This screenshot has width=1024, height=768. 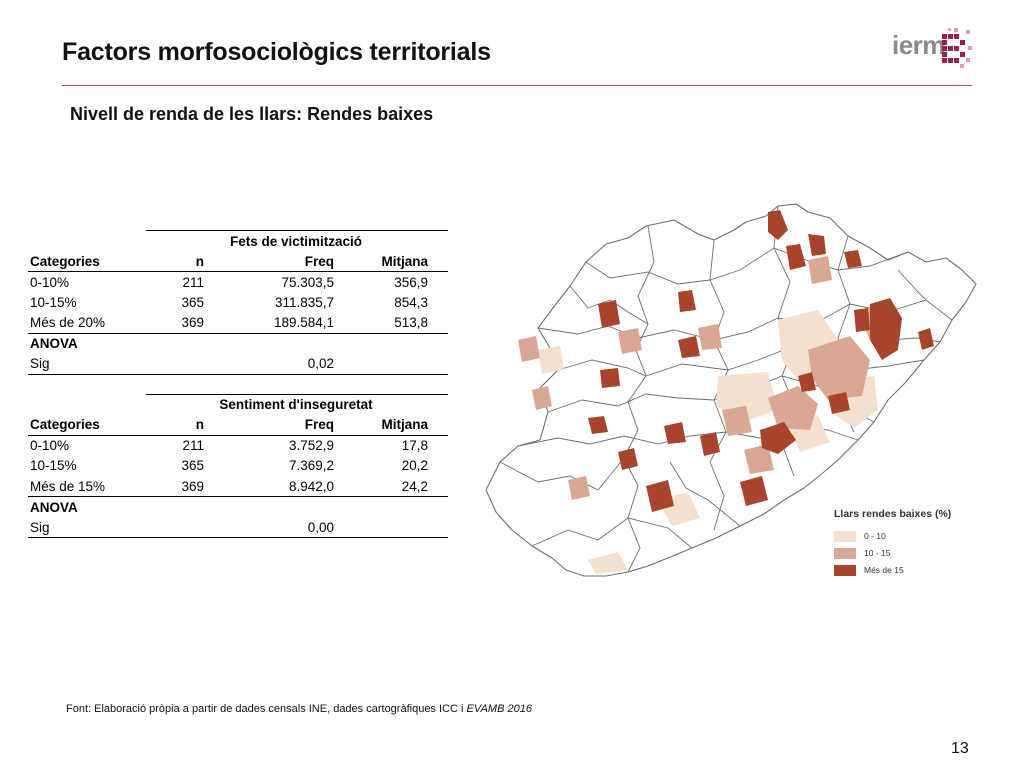 What do you see at coordinates (893, 514) in the screenshot?
I see `legend-title: Llars rendes baixes (%)` at bounding box center [893, 514].